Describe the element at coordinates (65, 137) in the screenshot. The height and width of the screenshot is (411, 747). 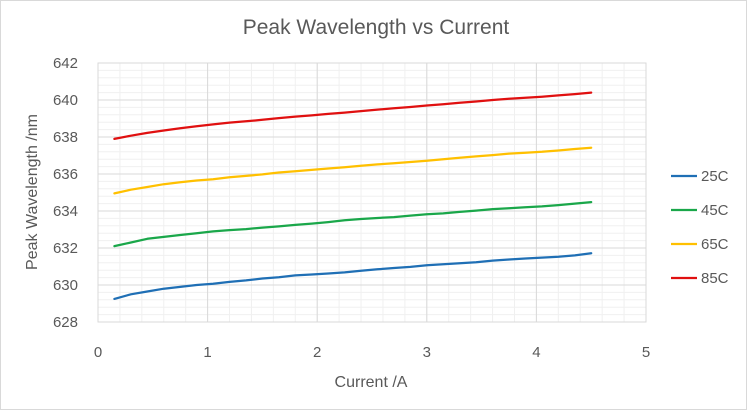
I see `y-tick-label: 638` at that location.